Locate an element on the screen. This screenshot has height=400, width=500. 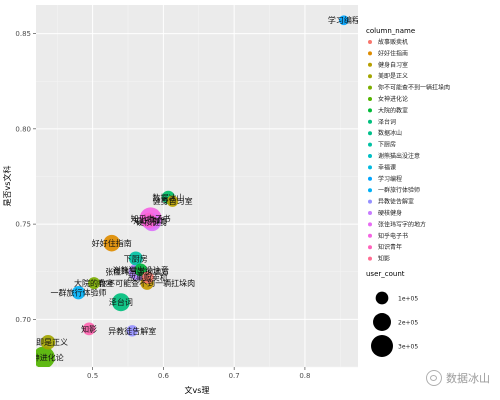
y-tick-label: 0.80 is located at coordinates (23, 129).